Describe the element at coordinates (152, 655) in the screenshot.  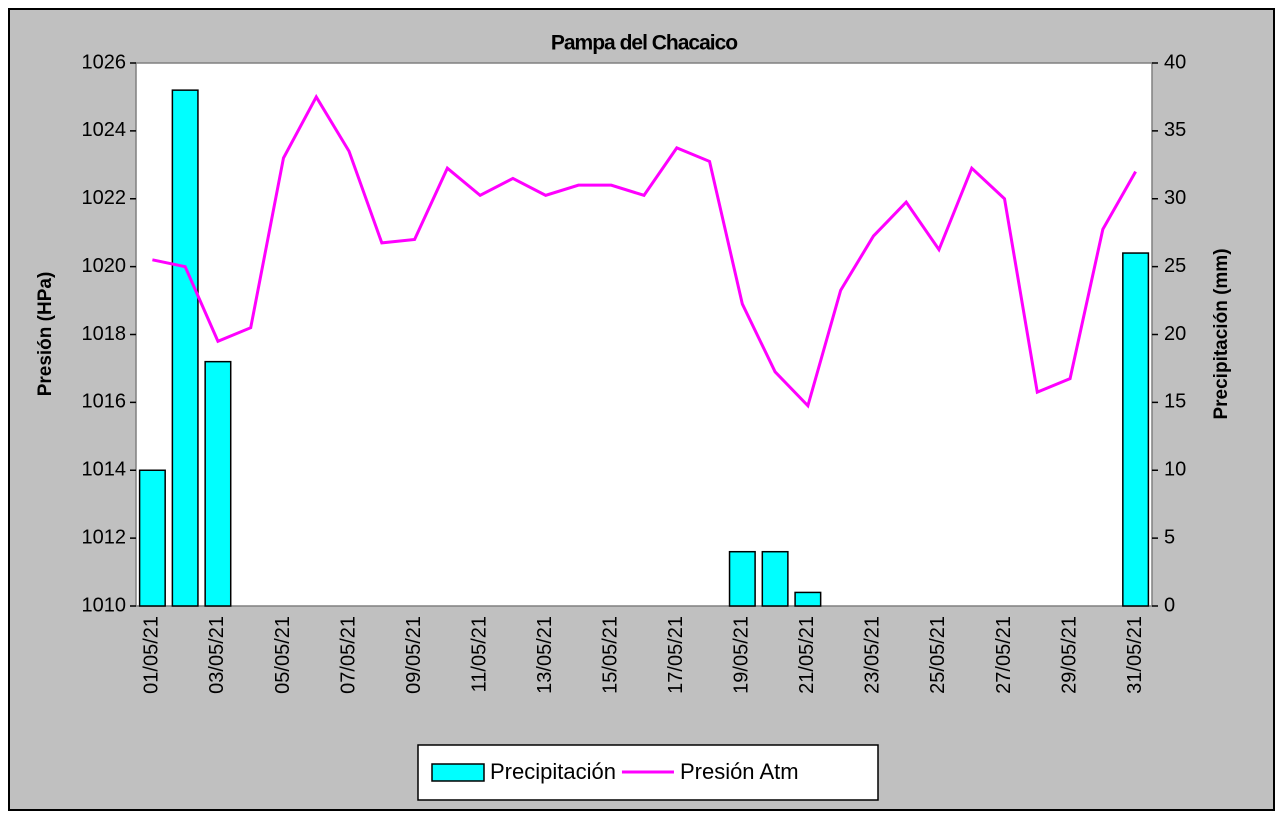
I see `x-tick-label: 01/05/21` at that location.